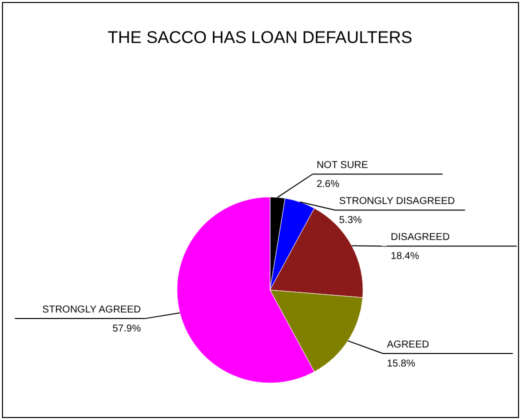 This screenshot has width=520, height=419. I want to click on slice-label: STRONGLY DISAGREED, so click(397, 202).